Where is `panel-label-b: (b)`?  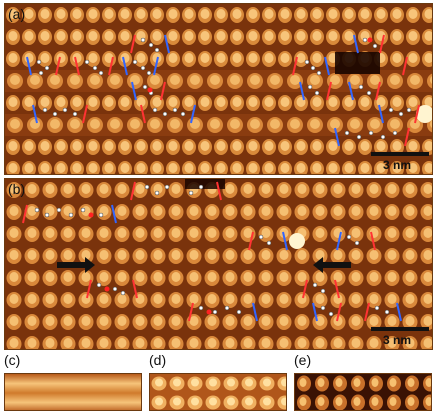 panel-label-b: (b) is located at coordinates (17, 189).